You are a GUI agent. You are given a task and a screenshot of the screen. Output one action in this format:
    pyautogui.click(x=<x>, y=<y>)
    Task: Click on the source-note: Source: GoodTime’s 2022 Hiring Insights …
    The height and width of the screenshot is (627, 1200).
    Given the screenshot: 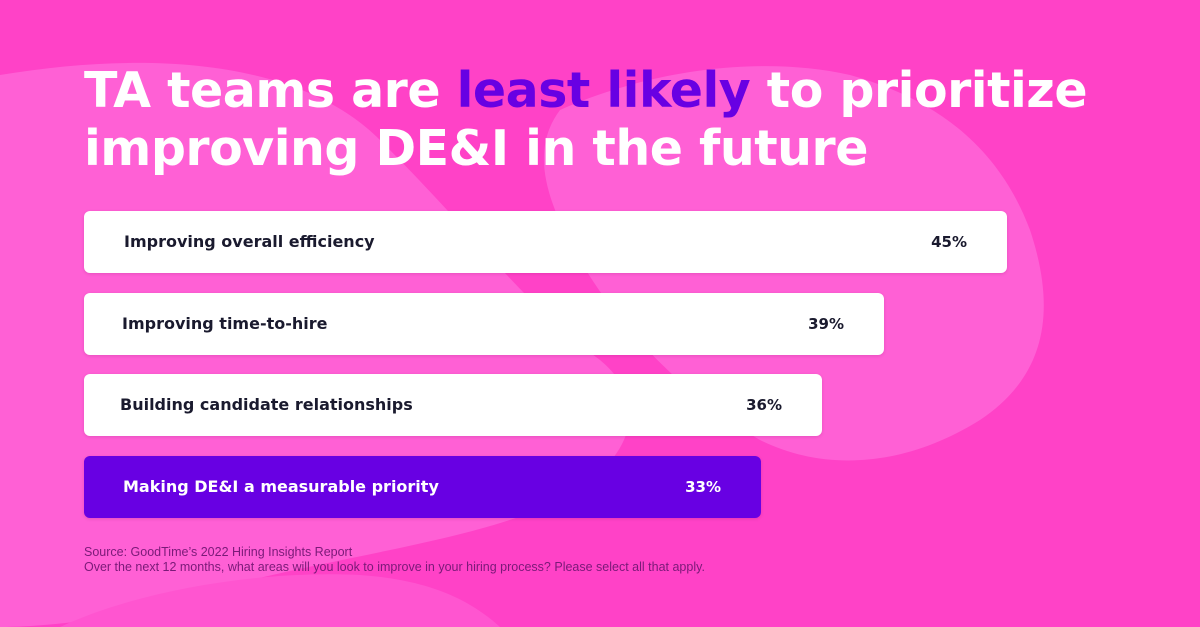 What is the action you would take?
    pyautogui.click(x=218, y=552)
    